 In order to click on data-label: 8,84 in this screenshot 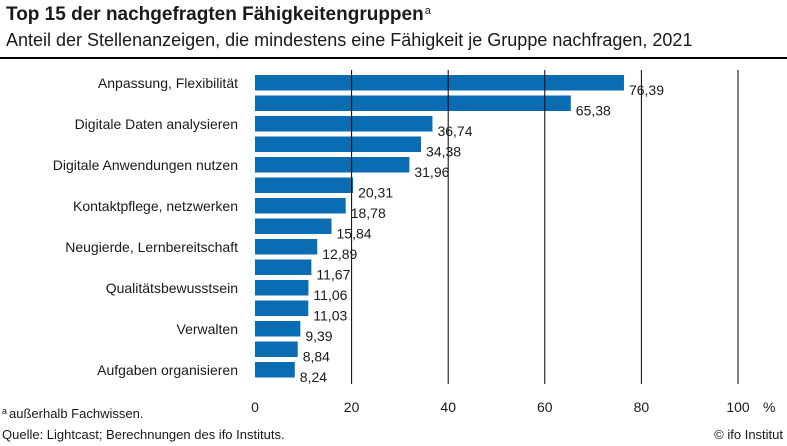, I will do `click(316, 356)`.